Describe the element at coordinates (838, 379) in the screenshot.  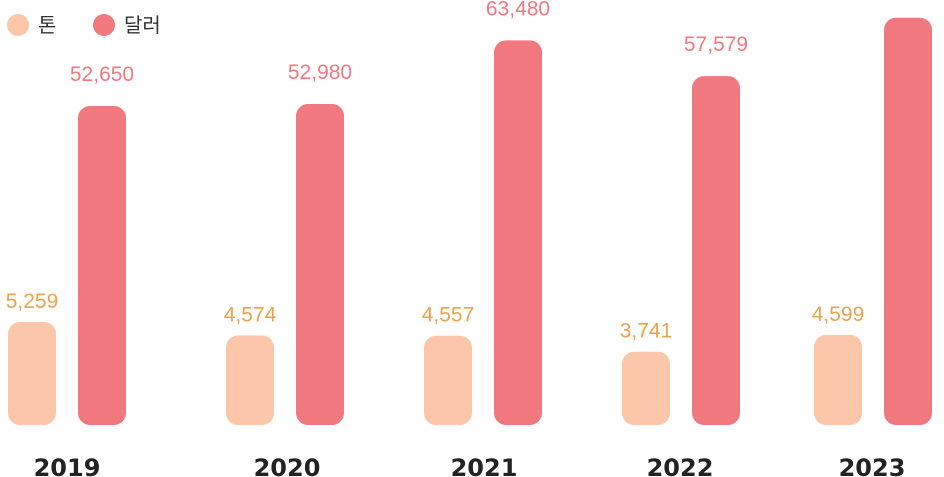
I see `bar-ton-2023` at that location.